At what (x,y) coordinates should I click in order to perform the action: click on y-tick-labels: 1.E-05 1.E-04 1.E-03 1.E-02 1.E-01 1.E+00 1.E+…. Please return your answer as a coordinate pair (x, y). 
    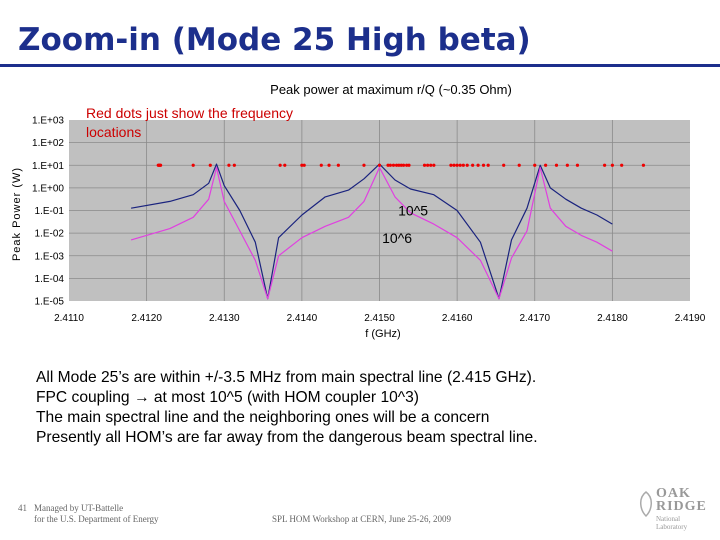
    Looking at the image, I should click on (48, 212).